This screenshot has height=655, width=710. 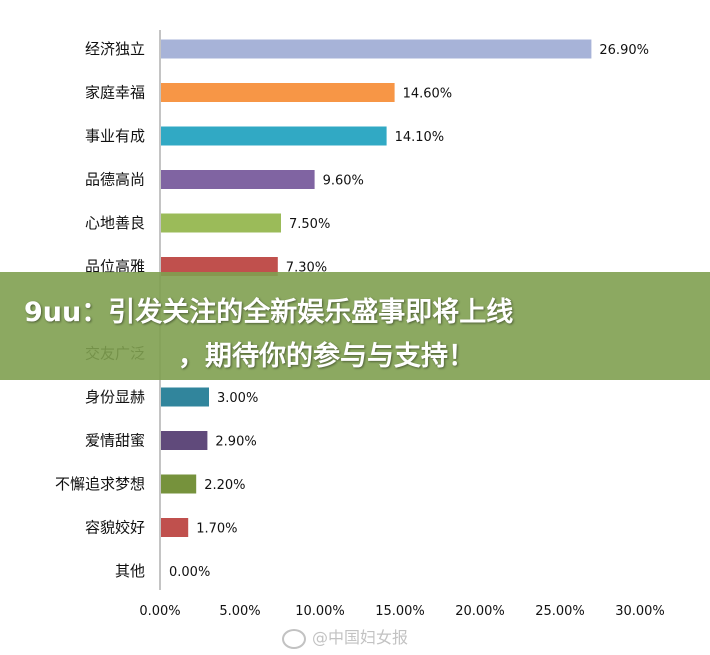 I want to click on watermark-text: @中国妇女报, so click(x=360, y=637).